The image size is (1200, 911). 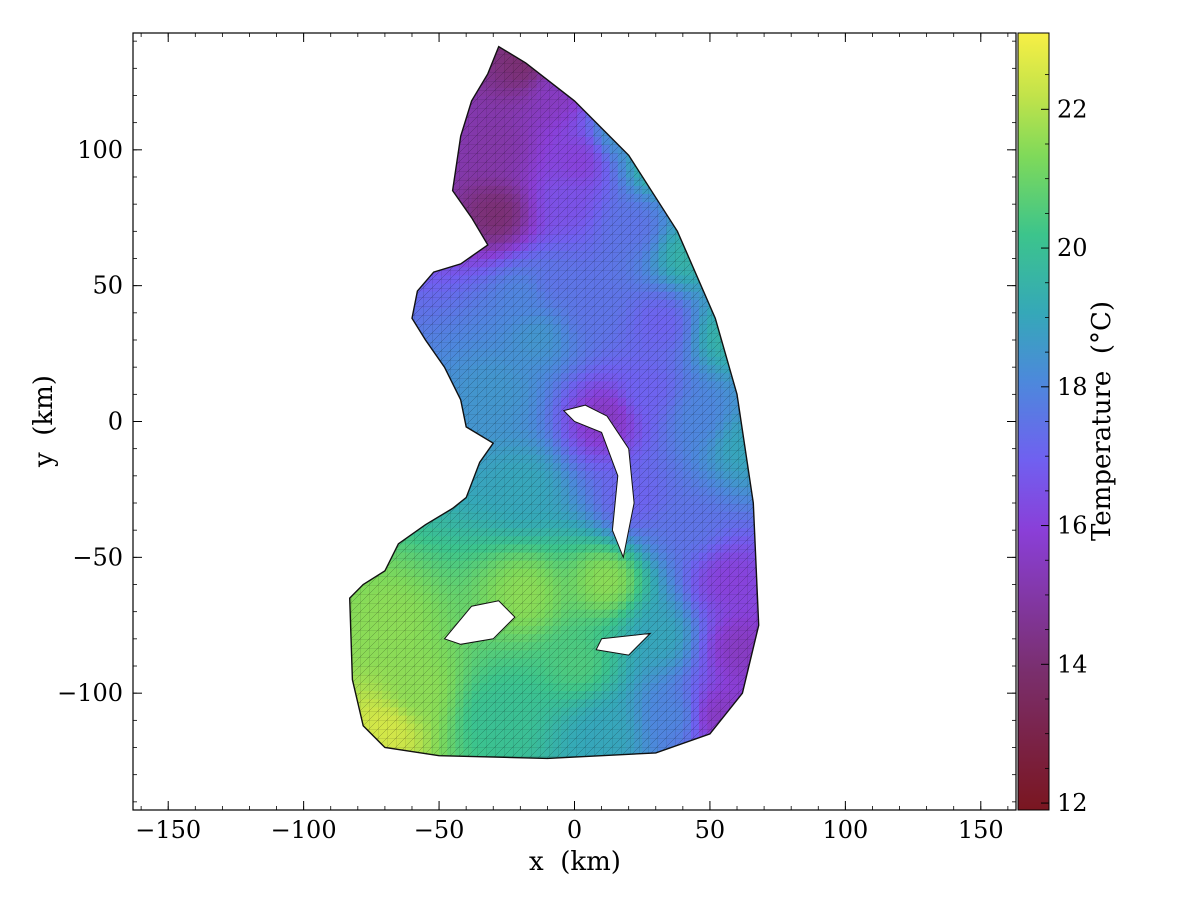 What do you see at coordinates (574, 830) in the screenshot?
I see `x-tick-label: 0` at bounding box center [574, 830].